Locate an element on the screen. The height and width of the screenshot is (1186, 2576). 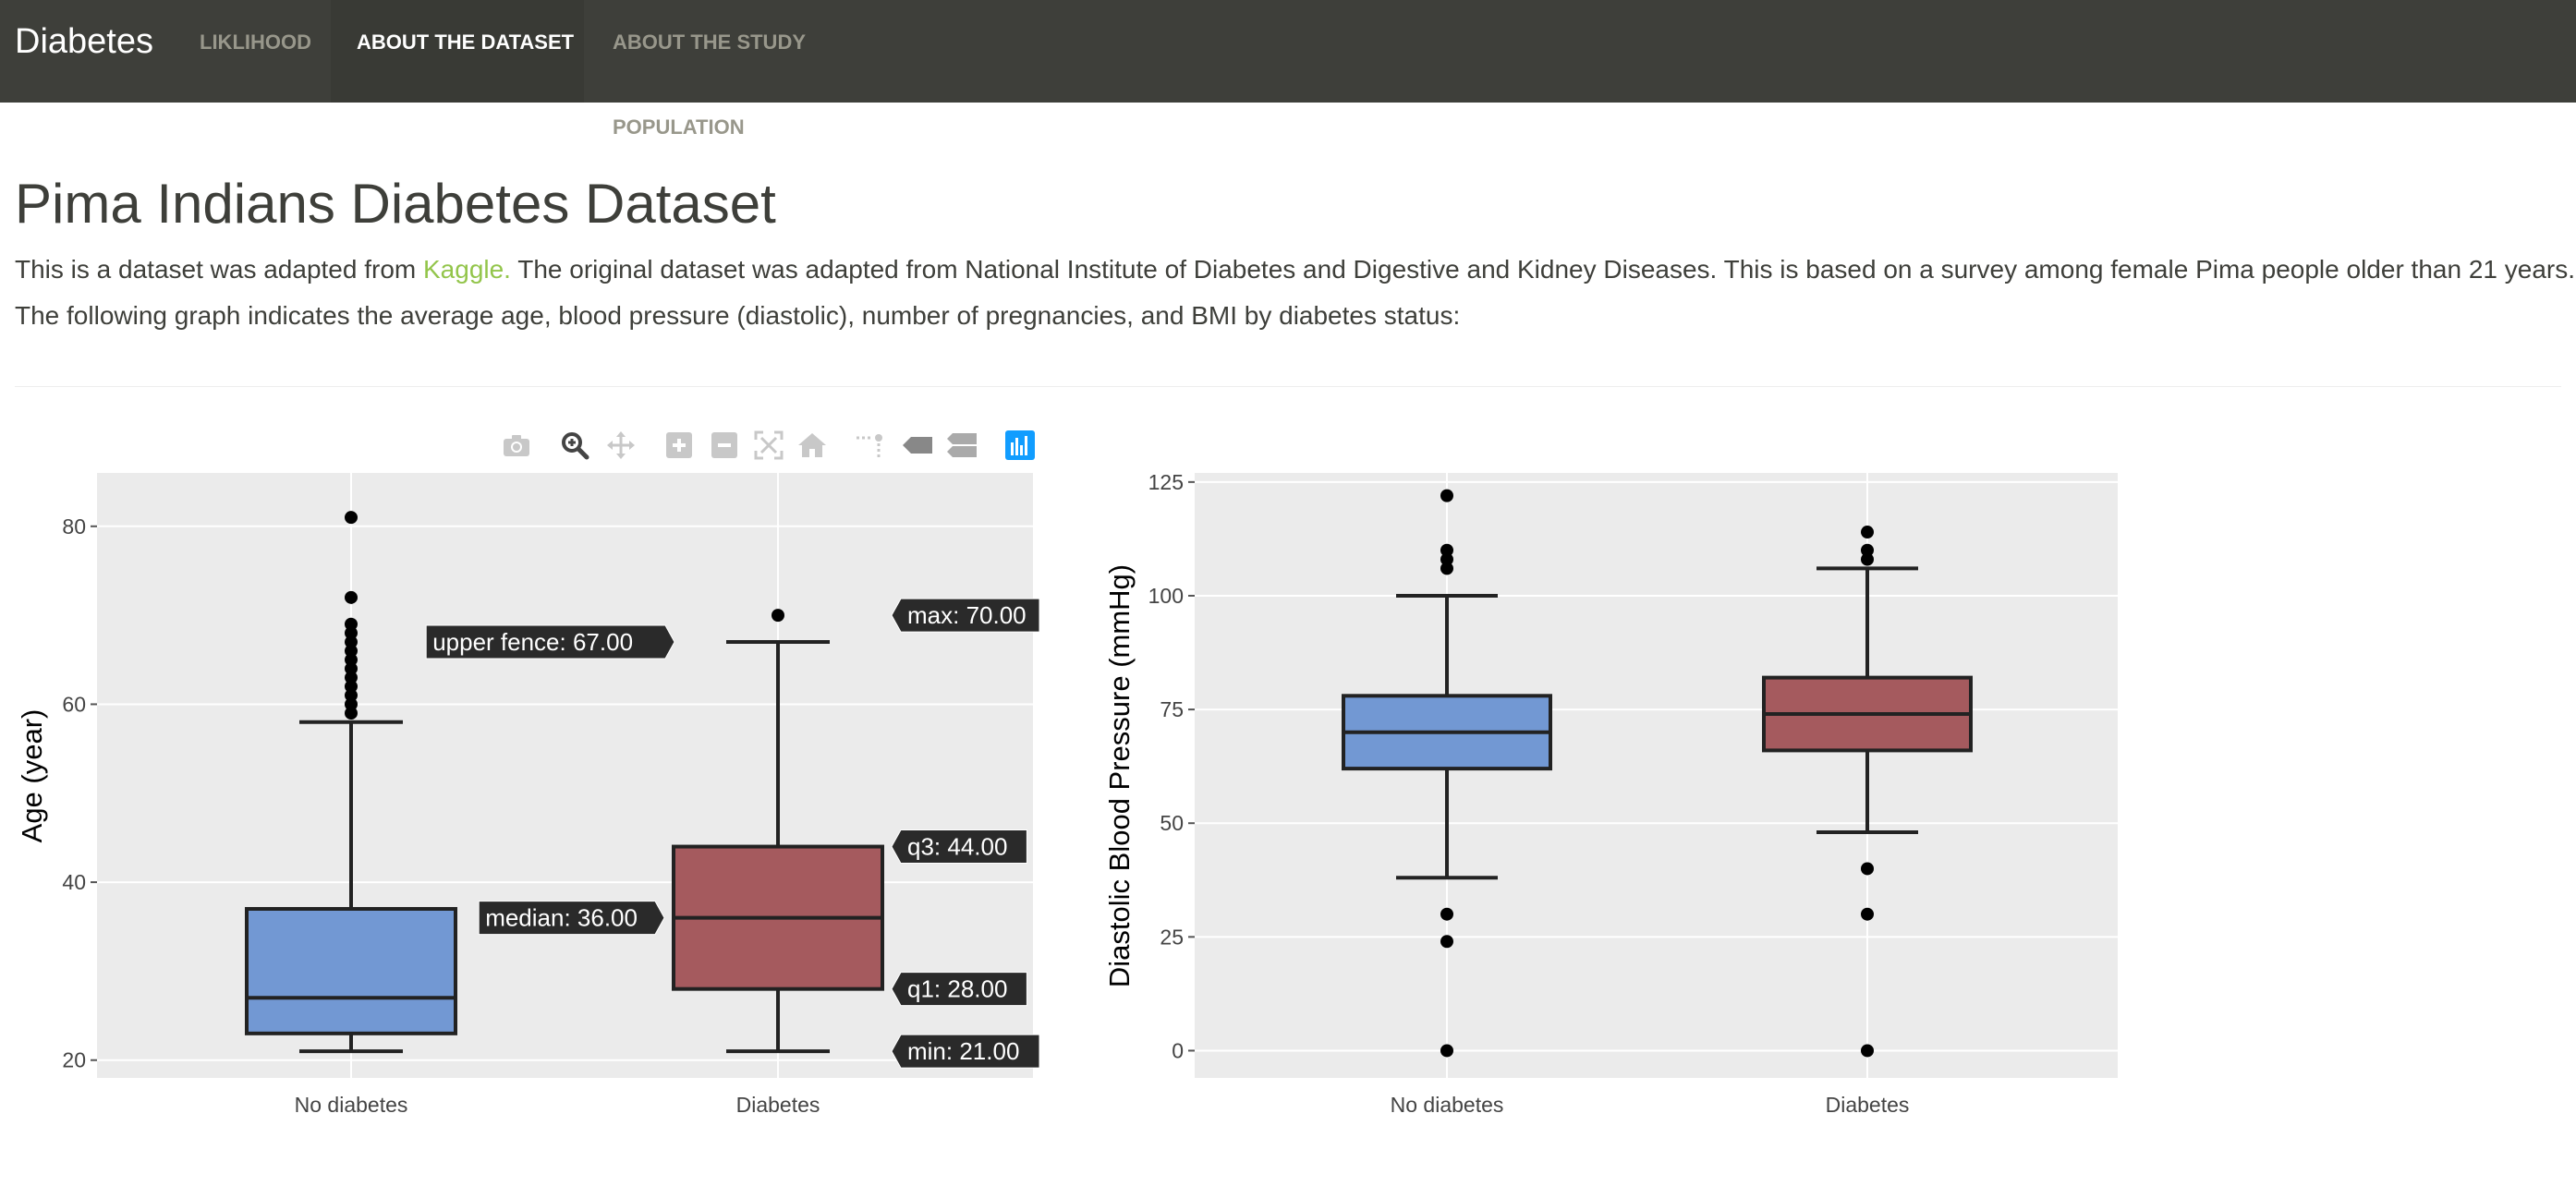
hover-label-max: max: 70.00 is located at coordinates (965, 615).